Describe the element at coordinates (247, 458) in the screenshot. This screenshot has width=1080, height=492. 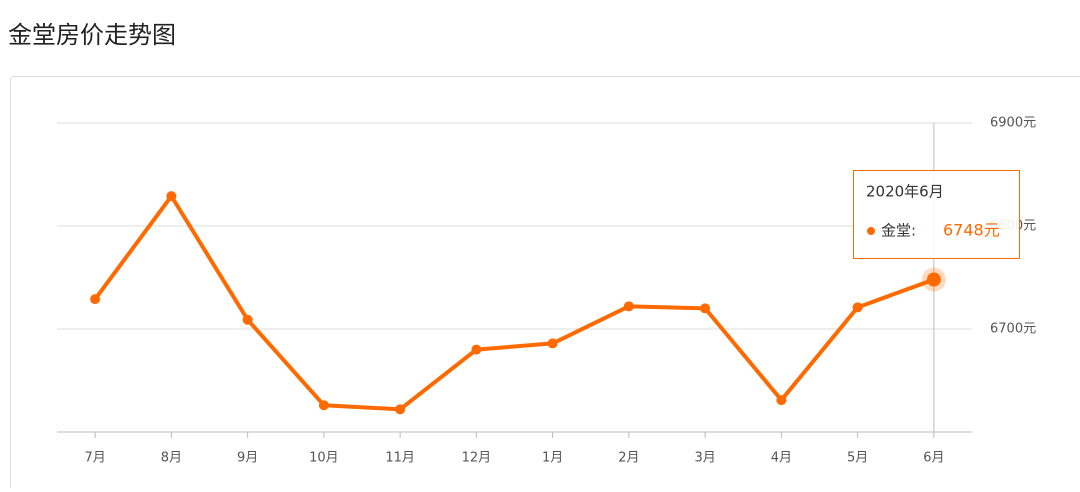
I see `x-tick-label: 9月` at that location.